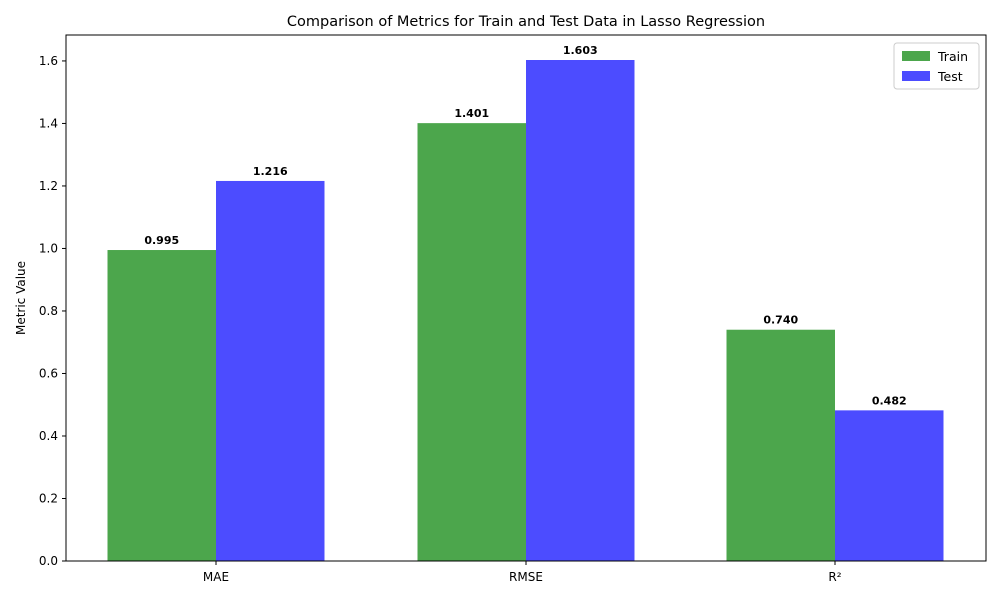 The height and width of the screenshot is (600, 1000). I want to click on data-label-train-1: 1.401, so click(471, 113).